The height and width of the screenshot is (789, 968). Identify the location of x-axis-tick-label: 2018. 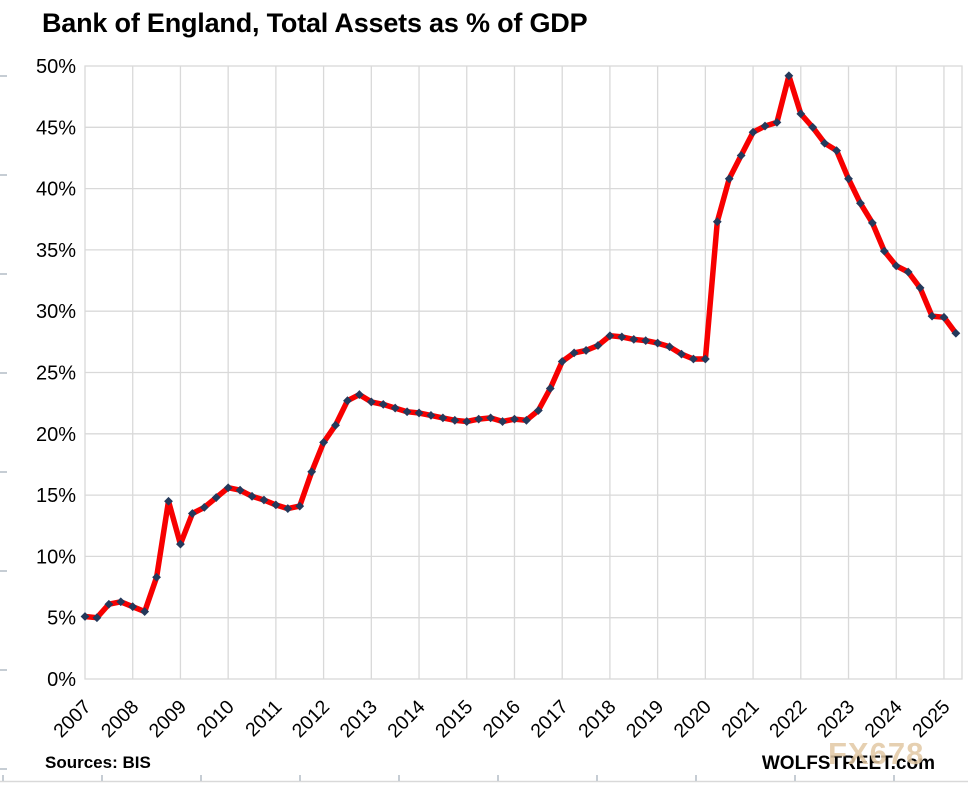
(597, 719).